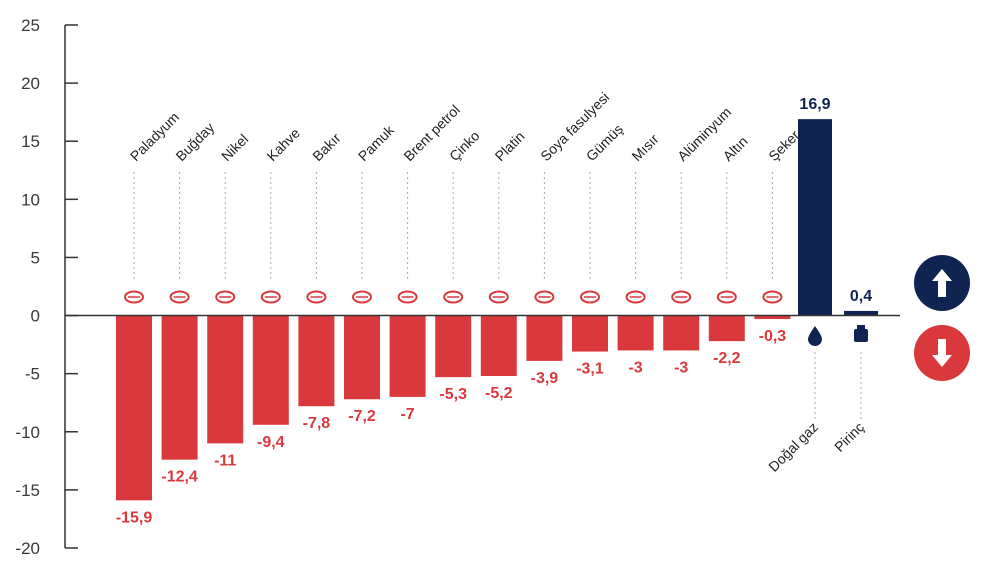 This screenshot has width=1000, height=581. What do you see at coordinates (590, 369) in the screenshot?
I see `value-label: -3,1` at bounding box center [590, 369].